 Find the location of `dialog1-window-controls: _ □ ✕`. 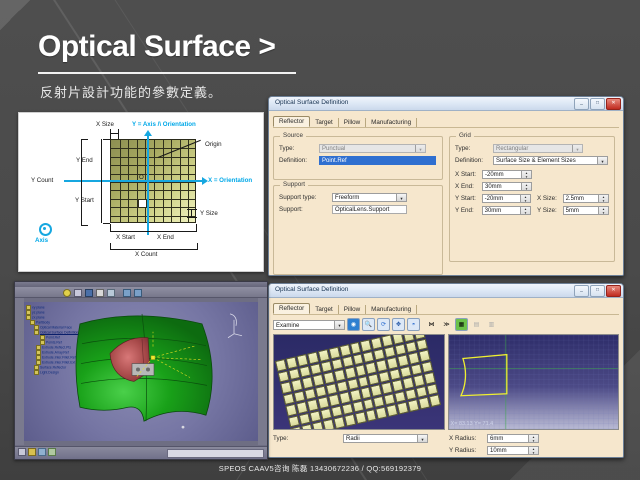

dialog1-window-controls: _ □ ✕ is located at coordinates (597, 104).